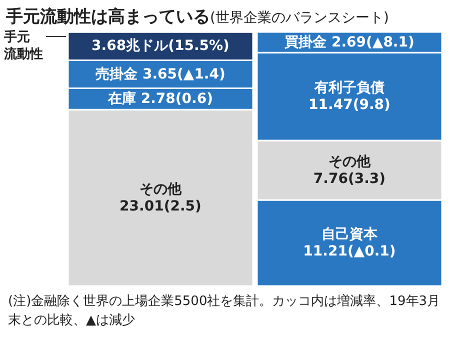  Describe the element at coordinates (349, 97) in the screenshot. I see `data-label: 有利子負債 11.47(9.8)` at that location.